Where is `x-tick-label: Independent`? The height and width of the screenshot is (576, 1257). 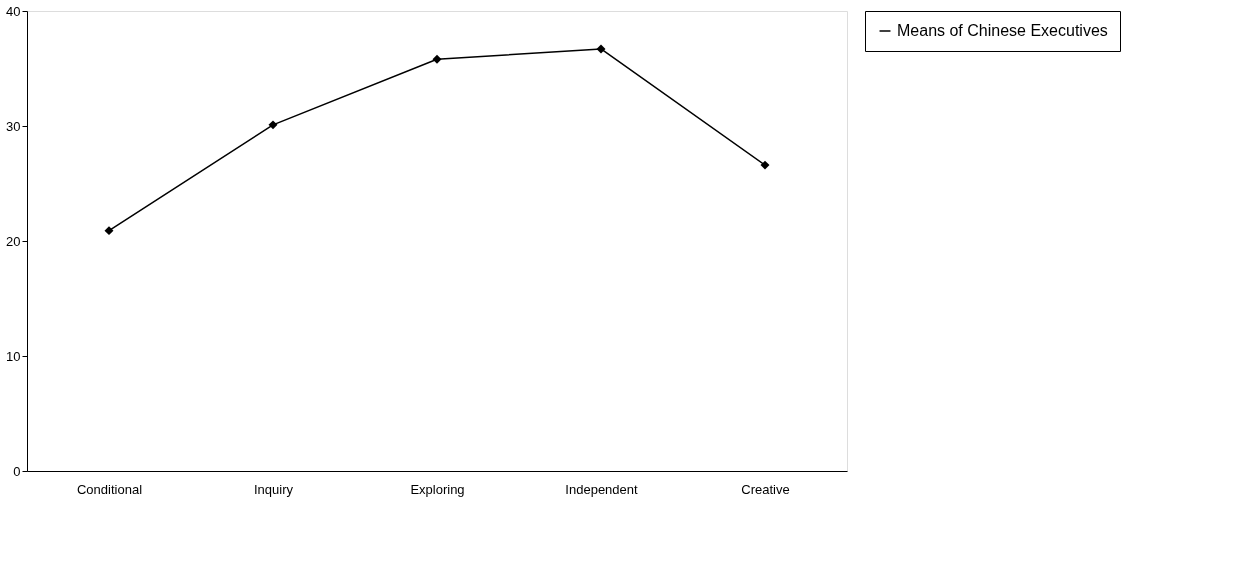
x-tick-label: Independent is located at coordinates (602, 489).